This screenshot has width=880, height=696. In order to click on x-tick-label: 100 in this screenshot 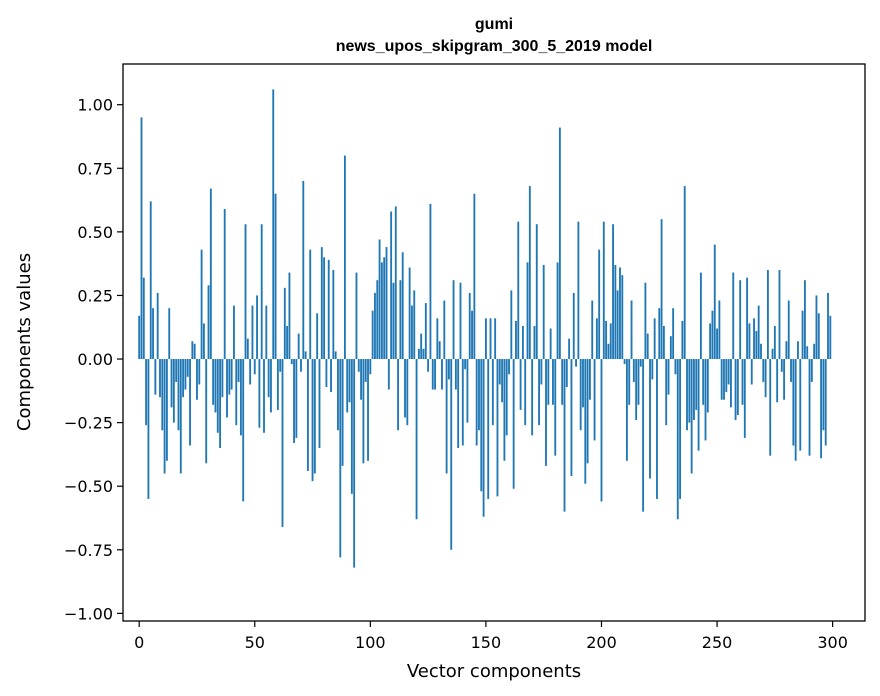, I will do `click(370, 642)`.